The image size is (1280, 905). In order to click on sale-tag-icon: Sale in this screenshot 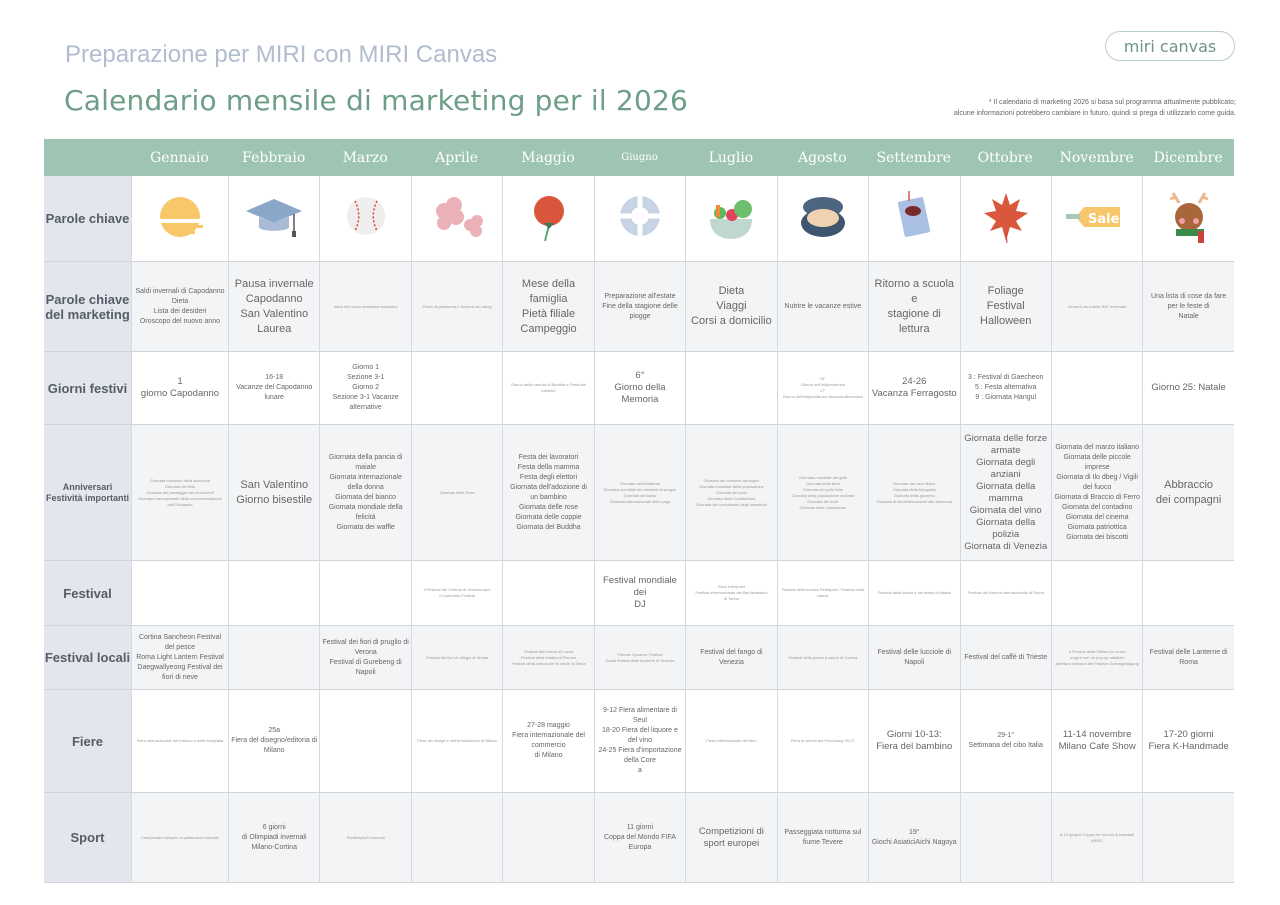, I will do `click(1097, 218)`.